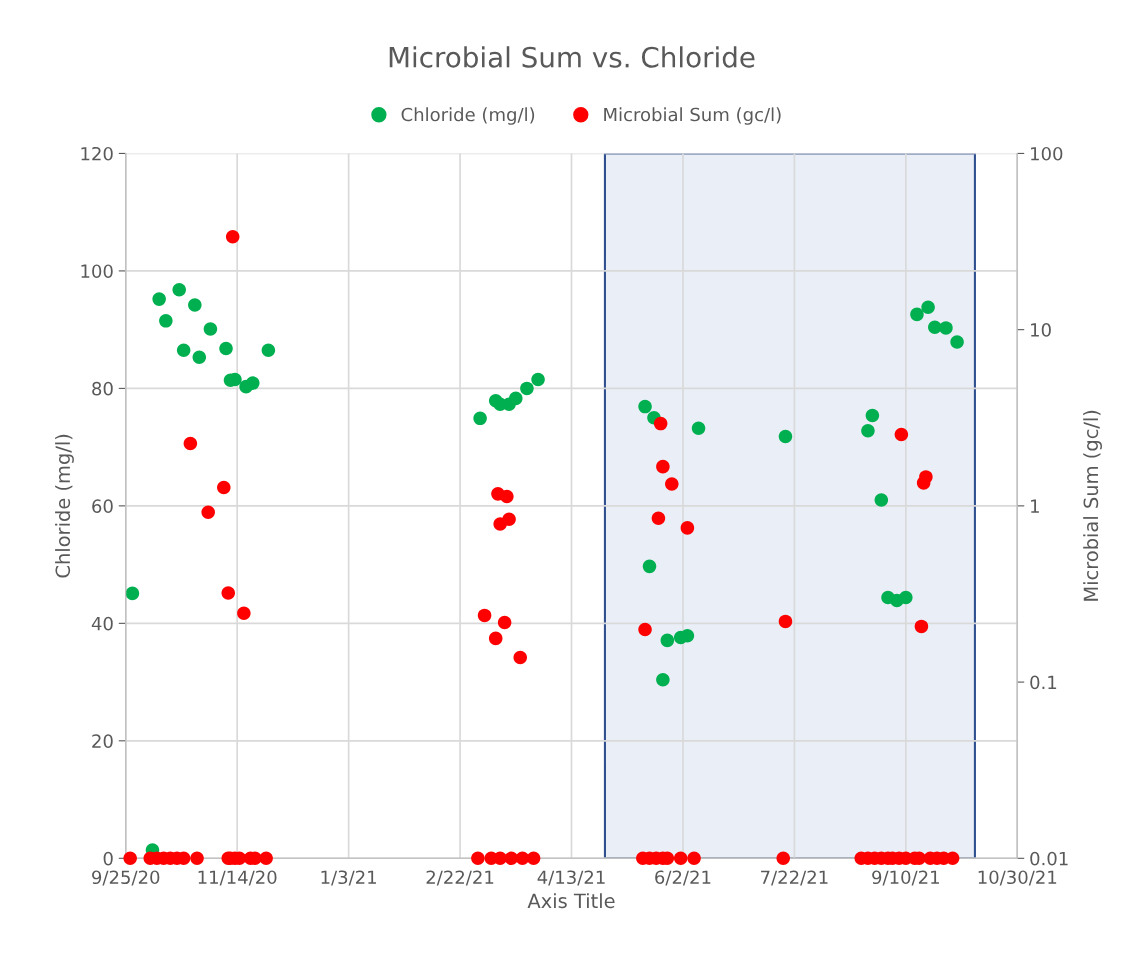  What do you see at coordinates (794, 878) in the screenshot?
I see `x-tick-label: 7/22/21` at bounding box center [794, 878].